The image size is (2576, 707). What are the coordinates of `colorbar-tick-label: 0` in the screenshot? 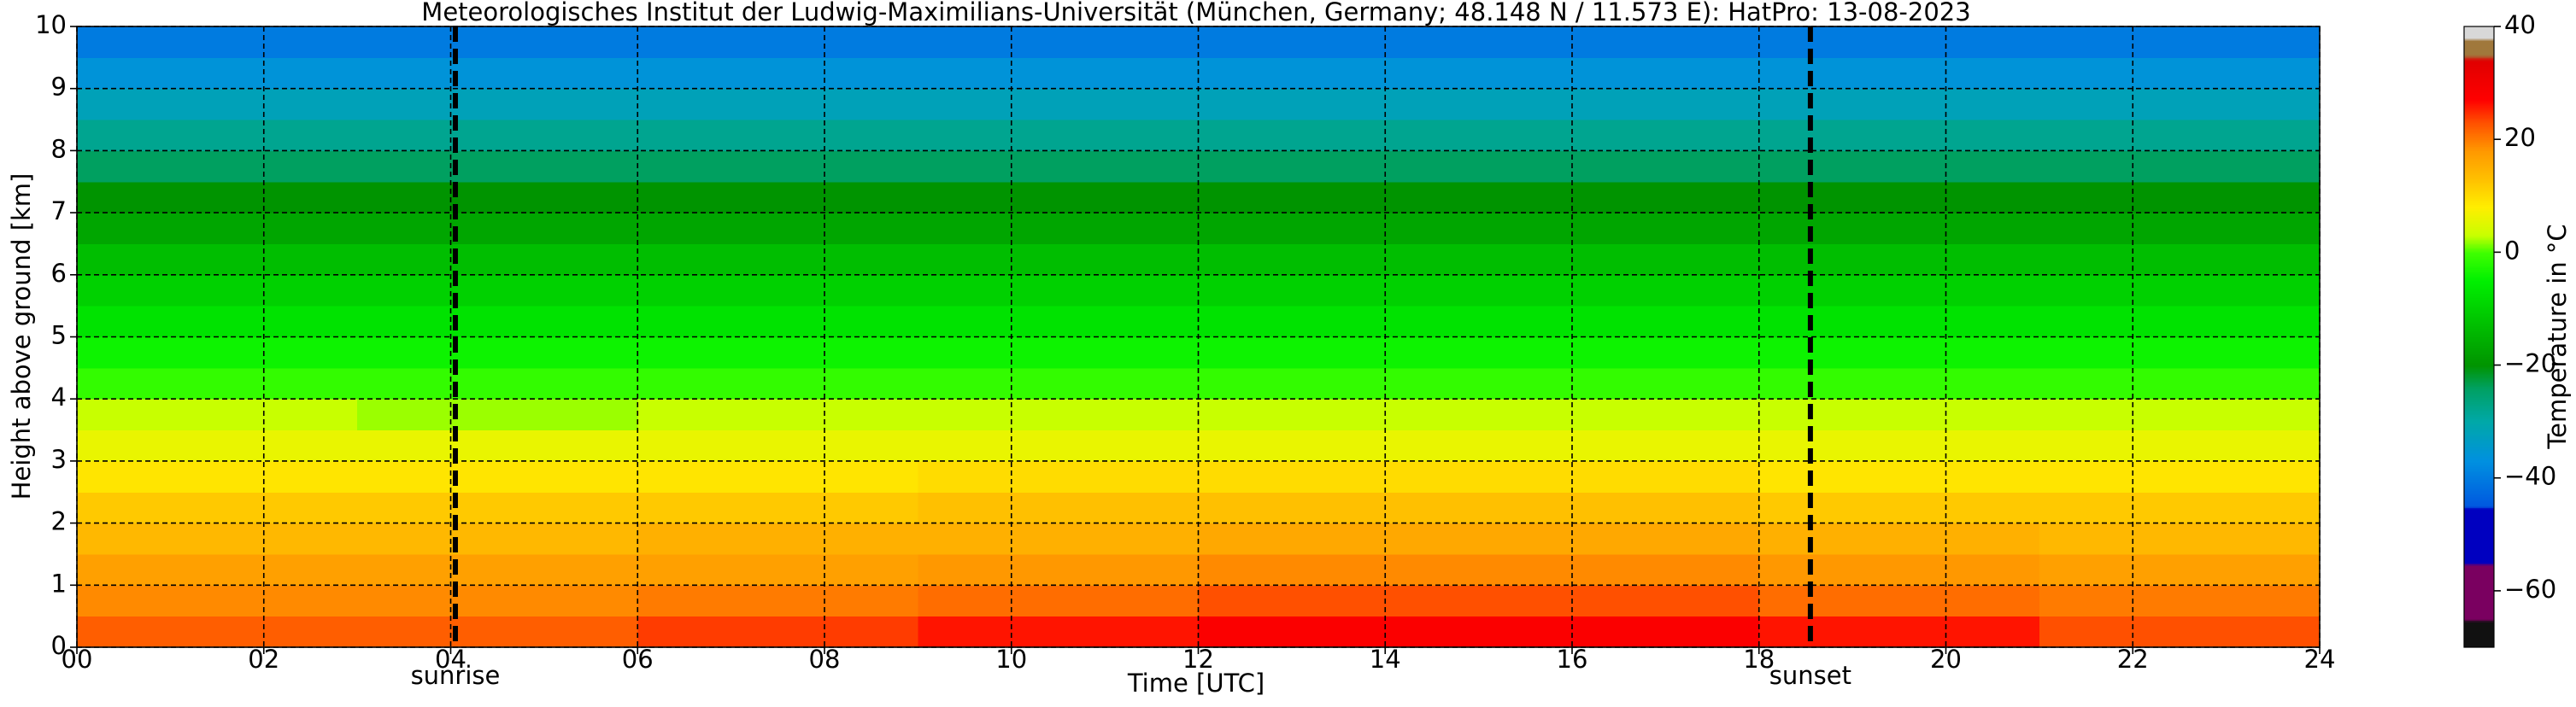 It's located at (2512, 250).